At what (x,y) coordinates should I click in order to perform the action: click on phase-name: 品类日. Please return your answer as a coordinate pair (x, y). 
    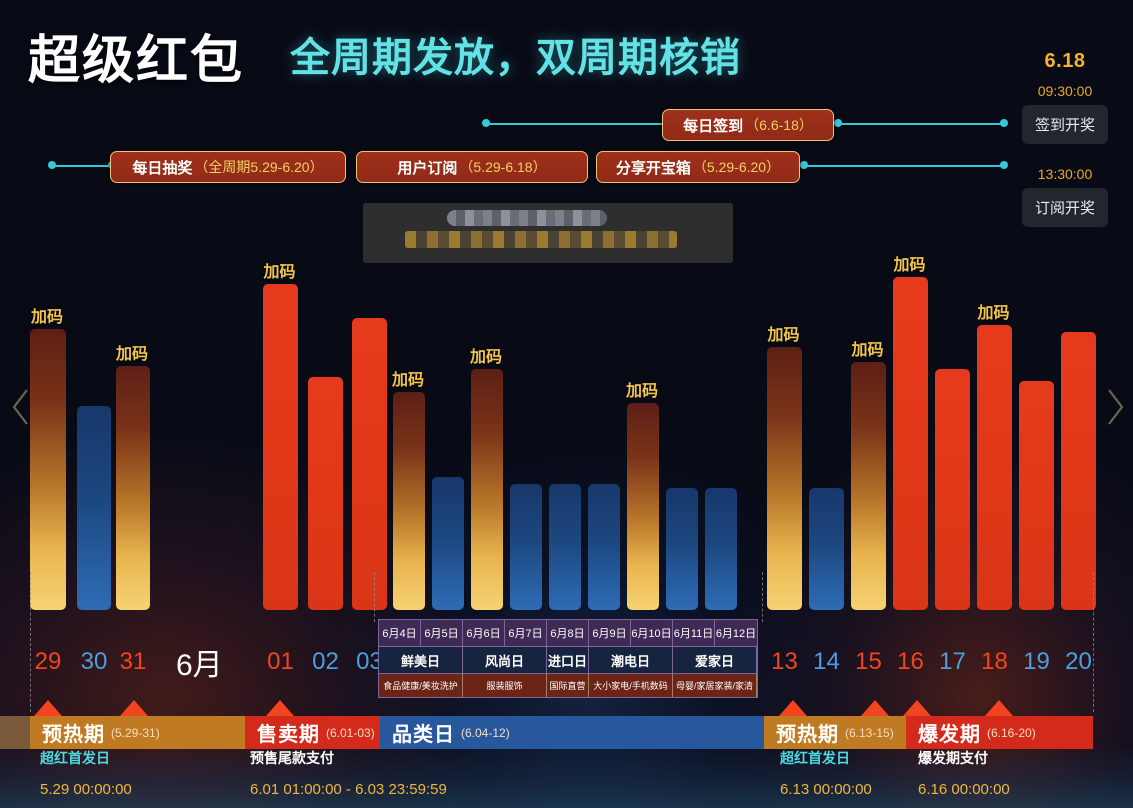
    Looking at the image, I should click on (423, 735).